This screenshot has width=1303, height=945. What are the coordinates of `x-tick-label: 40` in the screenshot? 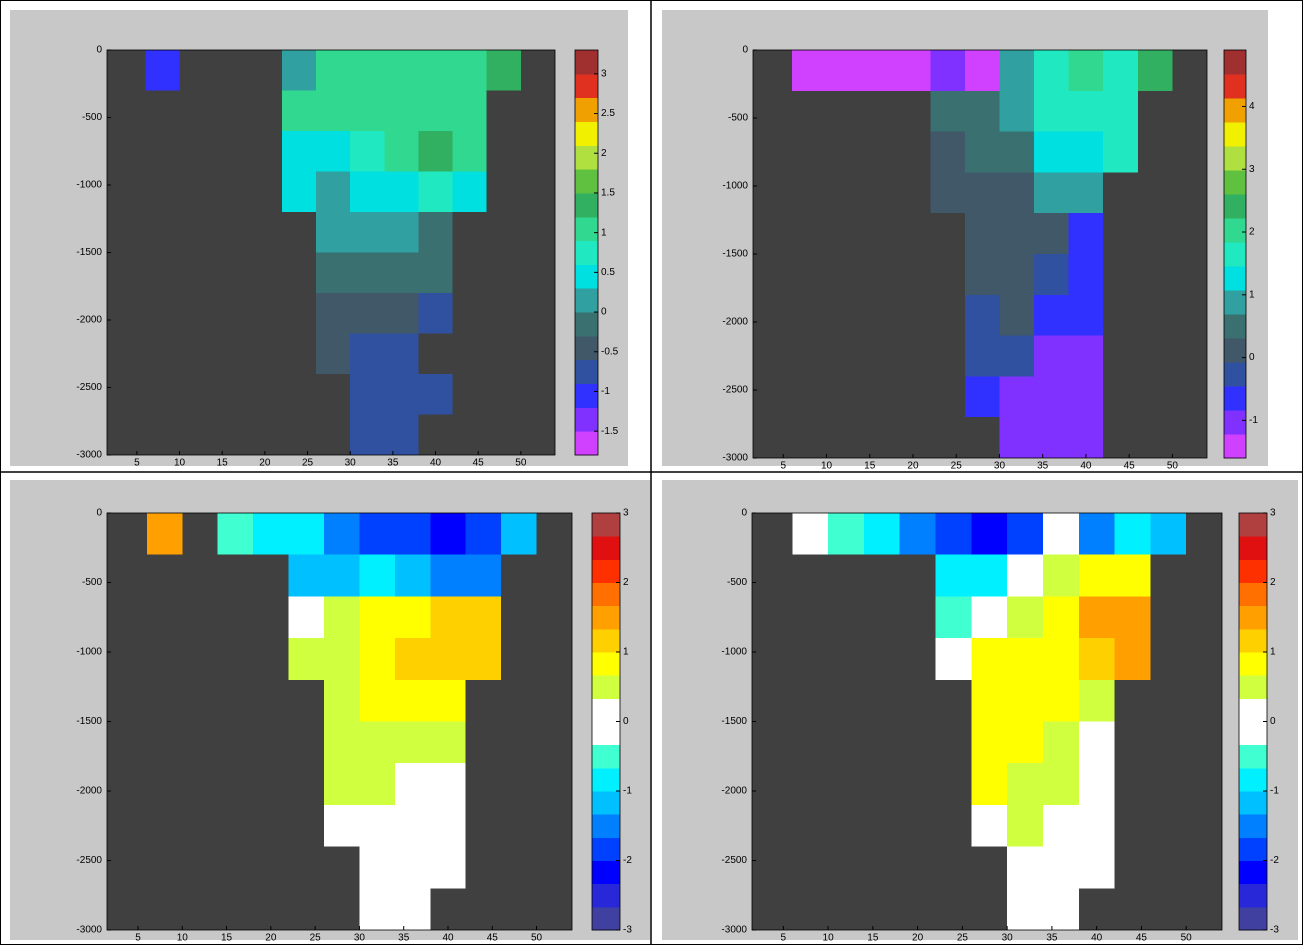 It's located at (1097, 938).